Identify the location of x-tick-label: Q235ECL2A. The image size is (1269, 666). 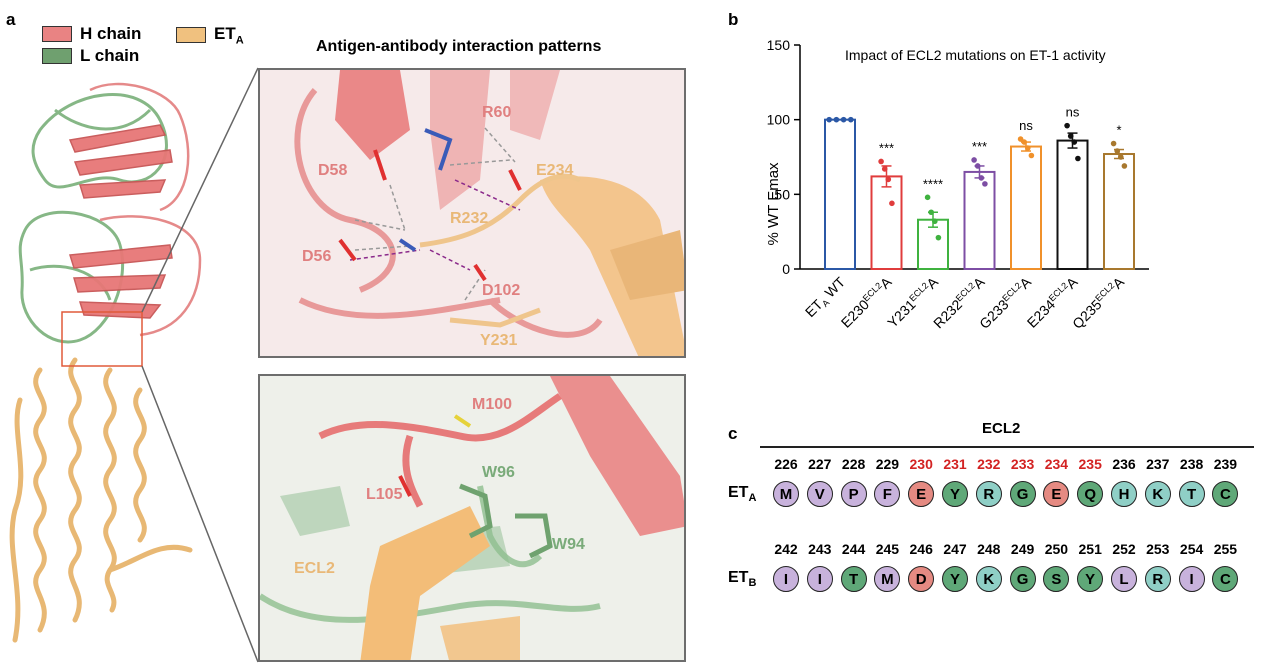
(1098, 302).